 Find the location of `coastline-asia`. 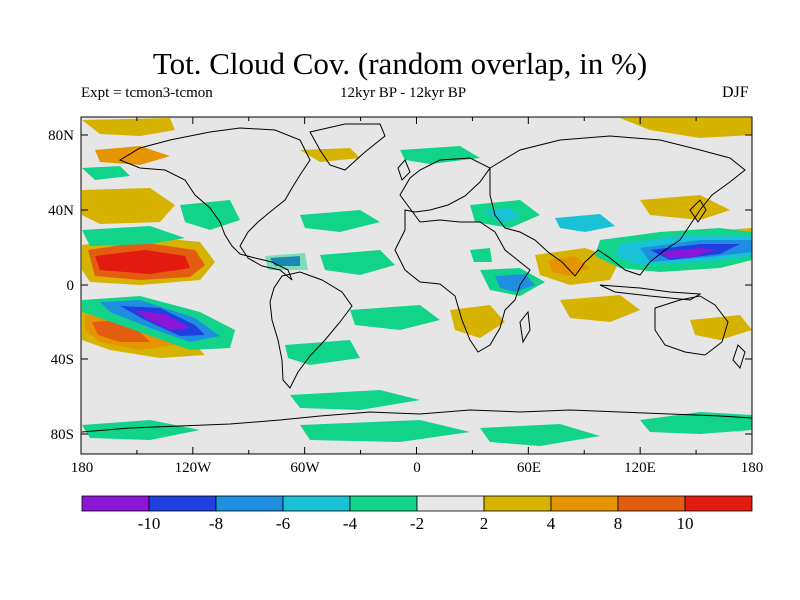

coastline-asia is located at coordinates (617, 206).